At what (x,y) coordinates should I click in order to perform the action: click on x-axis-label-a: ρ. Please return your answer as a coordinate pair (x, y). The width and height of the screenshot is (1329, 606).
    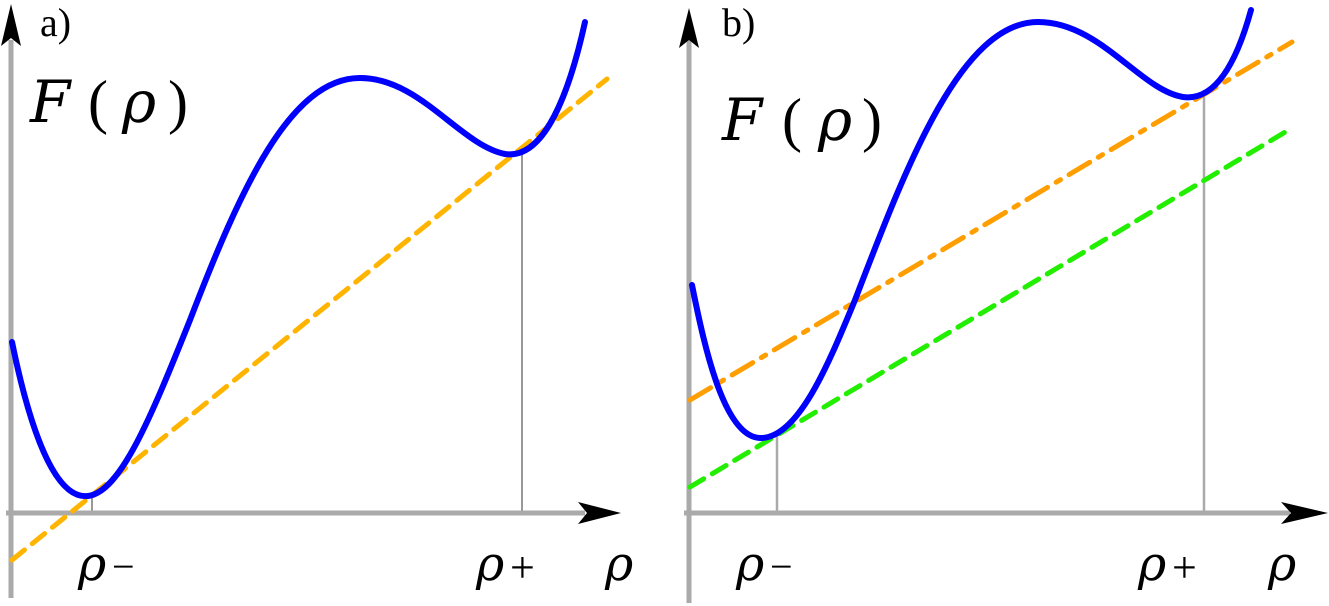
    Looking at the image, I should click on (618, 564).